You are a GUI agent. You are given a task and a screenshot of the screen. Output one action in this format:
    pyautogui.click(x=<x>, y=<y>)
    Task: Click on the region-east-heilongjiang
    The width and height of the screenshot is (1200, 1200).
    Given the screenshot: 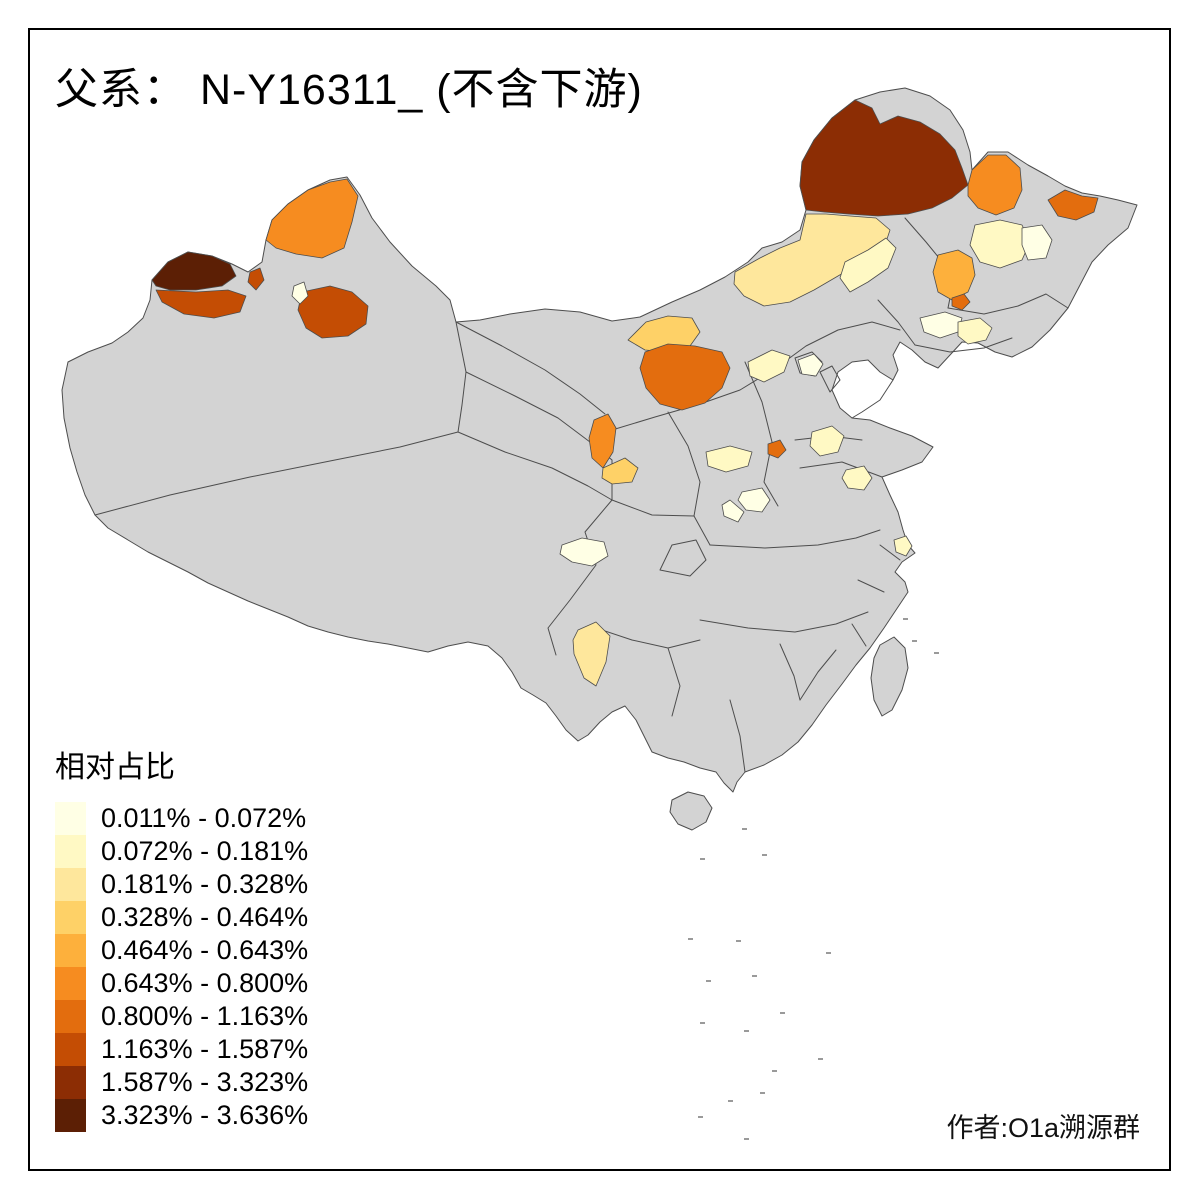 What is the action you would take?
    pyautogui.click(x=1073, y=205)
    